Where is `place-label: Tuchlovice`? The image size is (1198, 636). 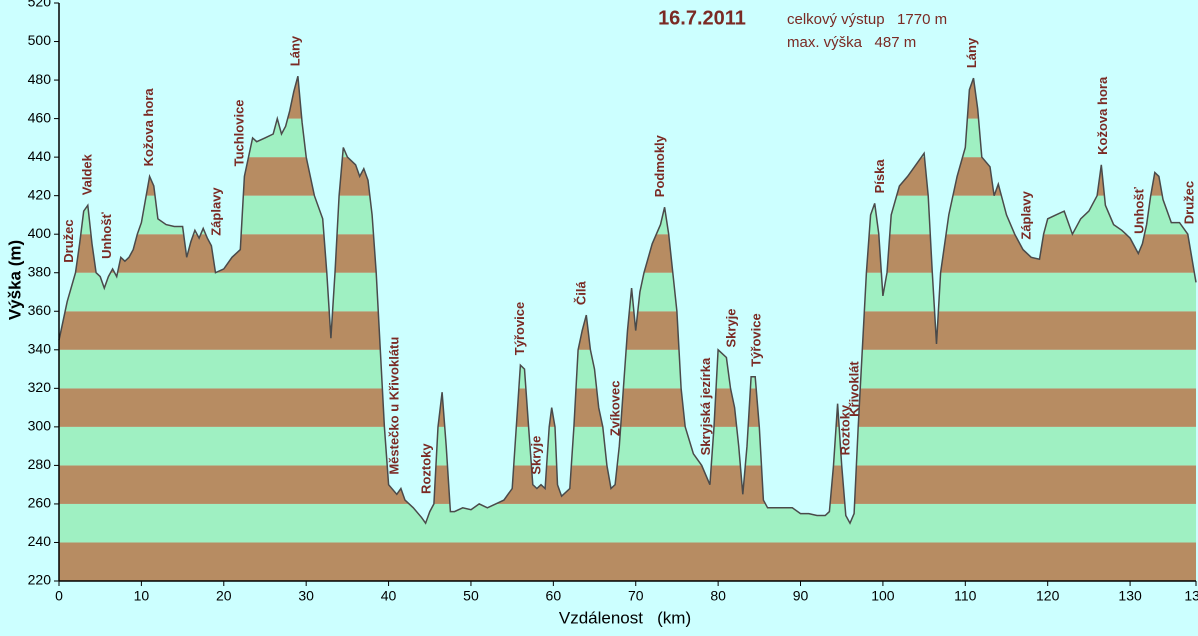 place-label: Tuchlovice is located at coordinates (239, 132).